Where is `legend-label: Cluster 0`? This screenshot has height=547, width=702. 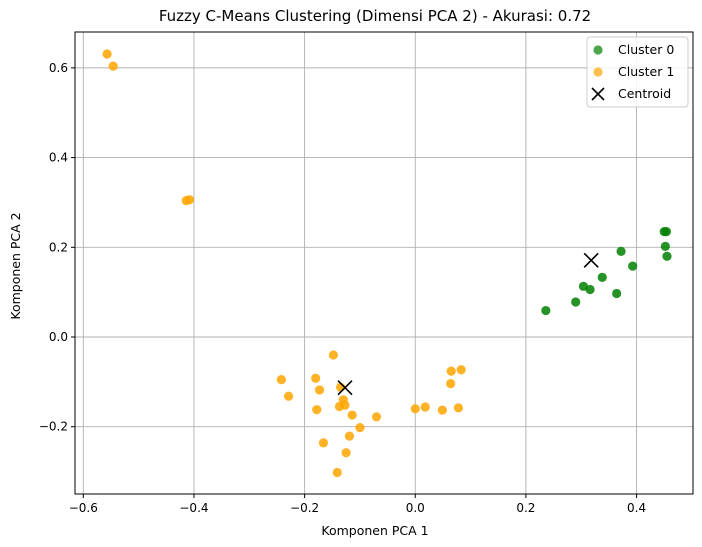 legend-label: Cluster 0 is located at coordinates (646, 49).